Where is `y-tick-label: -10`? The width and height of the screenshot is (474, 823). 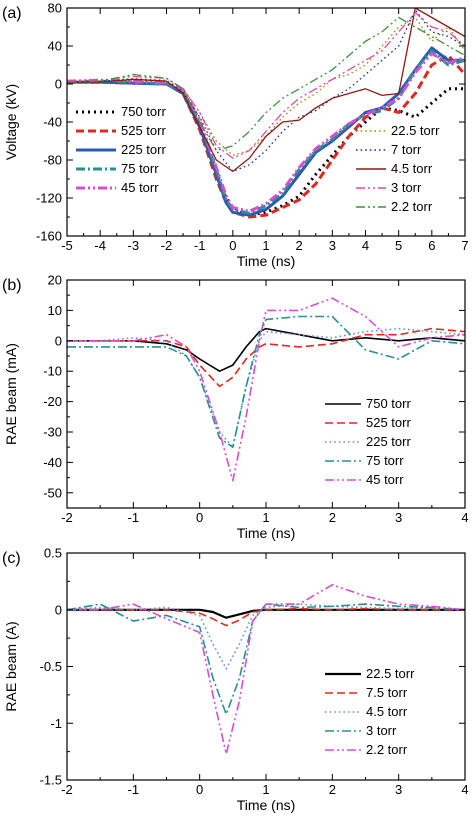
y-tick-label: -10 is located at coordinates (52, 371).